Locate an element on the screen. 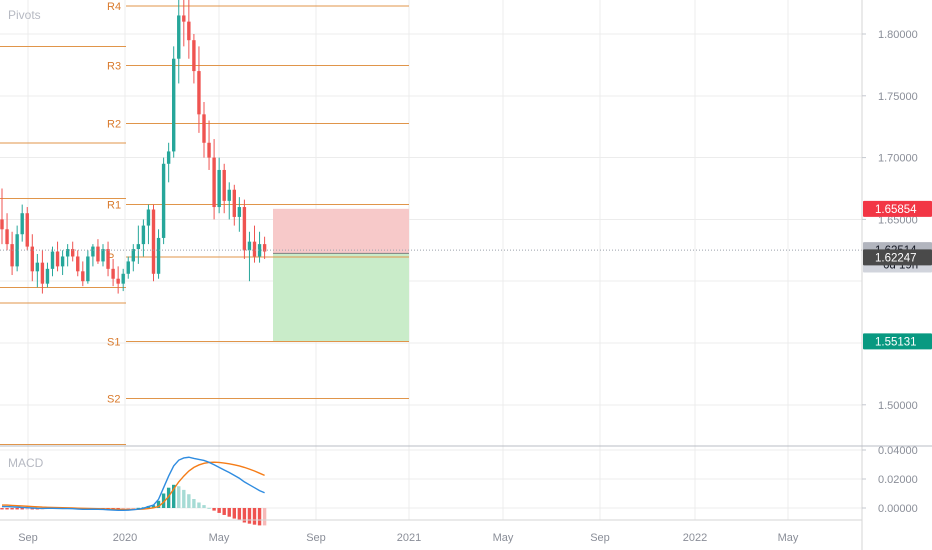 This screenshot has height=550, width=932. stop-loss-zone is located at coordinates (341, 231).